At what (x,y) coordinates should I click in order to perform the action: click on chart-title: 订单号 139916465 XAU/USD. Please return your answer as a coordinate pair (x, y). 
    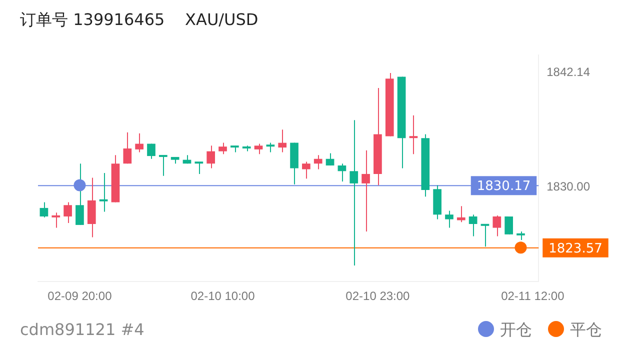
    Looking at the image, I should click on (139, 20).